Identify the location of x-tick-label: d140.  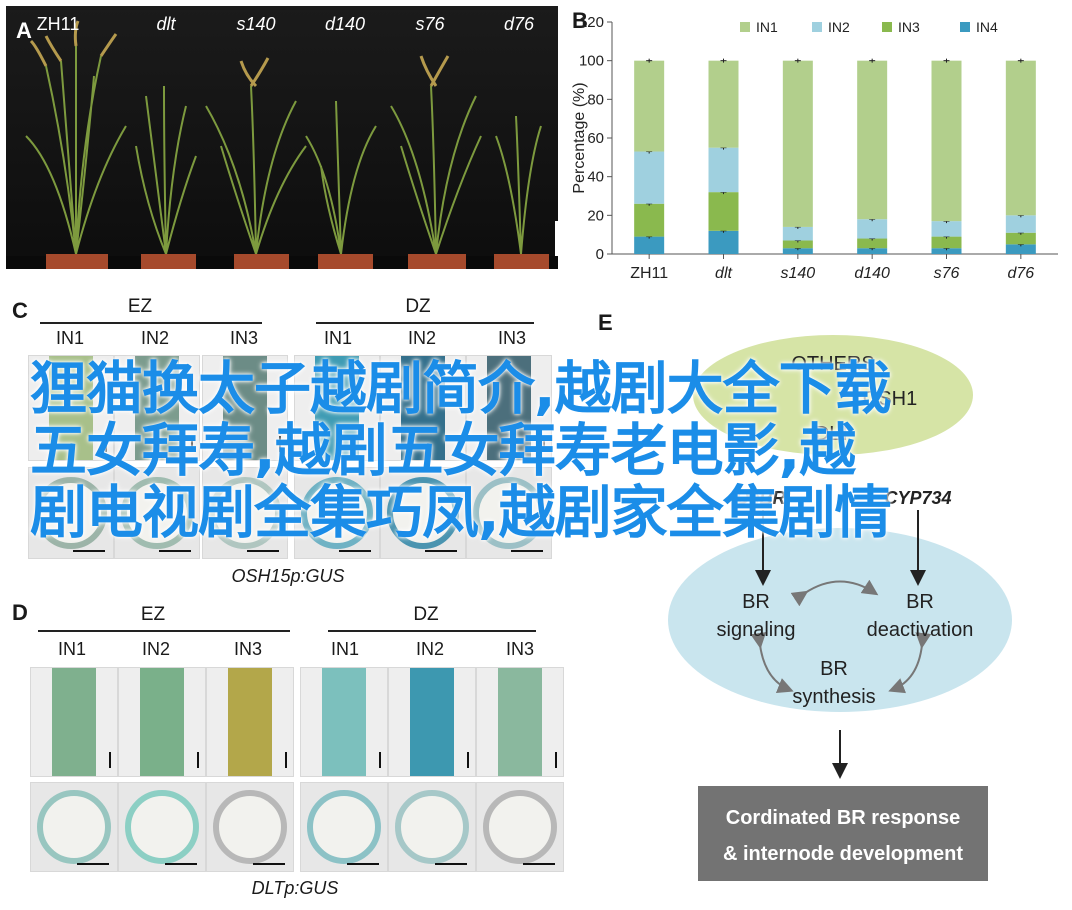
(872, 273).